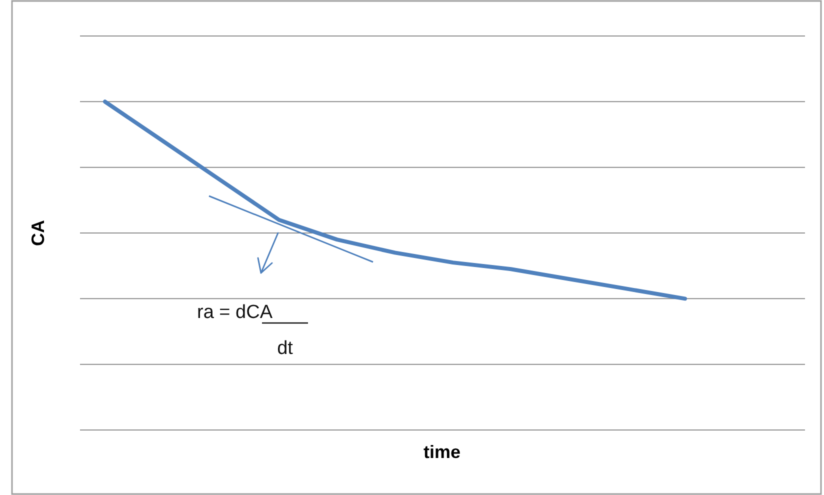  Describe the element at coordinates (235, 312) in the screenshot. I see `annotation: ra = dCA` at that location.